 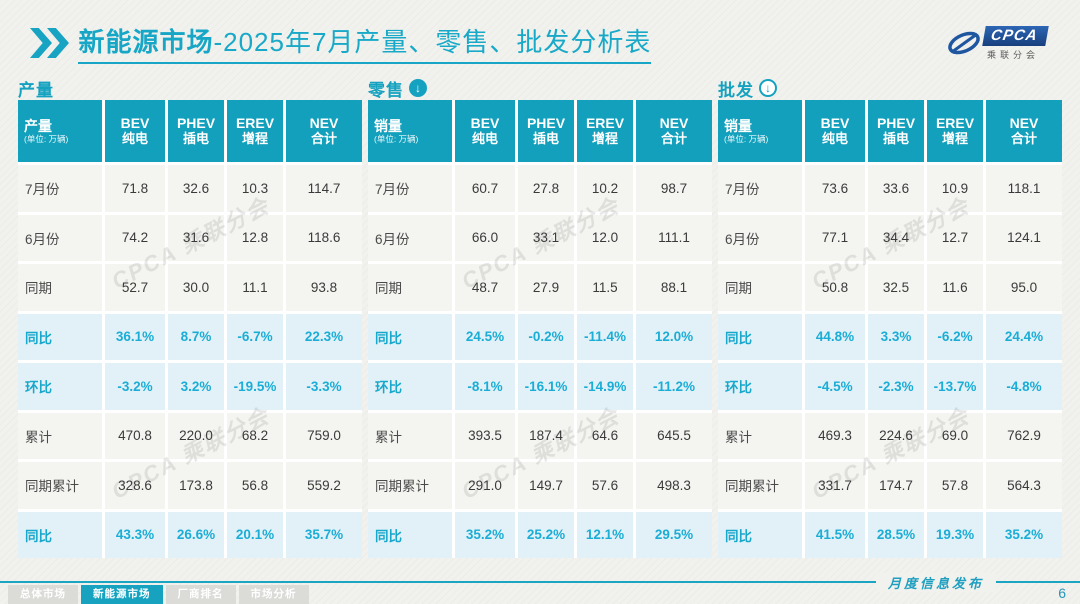 What do you see at coordinates (1013, 55) in the screenshot?
I see `logo-subtitle: 乘联分会` at bounding box center [1013, 55].